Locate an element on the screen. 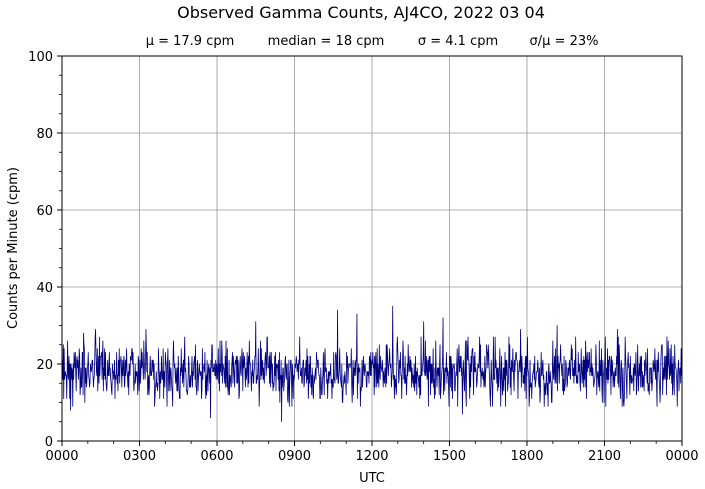  x-tick-label-0: 0000 is located at coordinates (61, 456).